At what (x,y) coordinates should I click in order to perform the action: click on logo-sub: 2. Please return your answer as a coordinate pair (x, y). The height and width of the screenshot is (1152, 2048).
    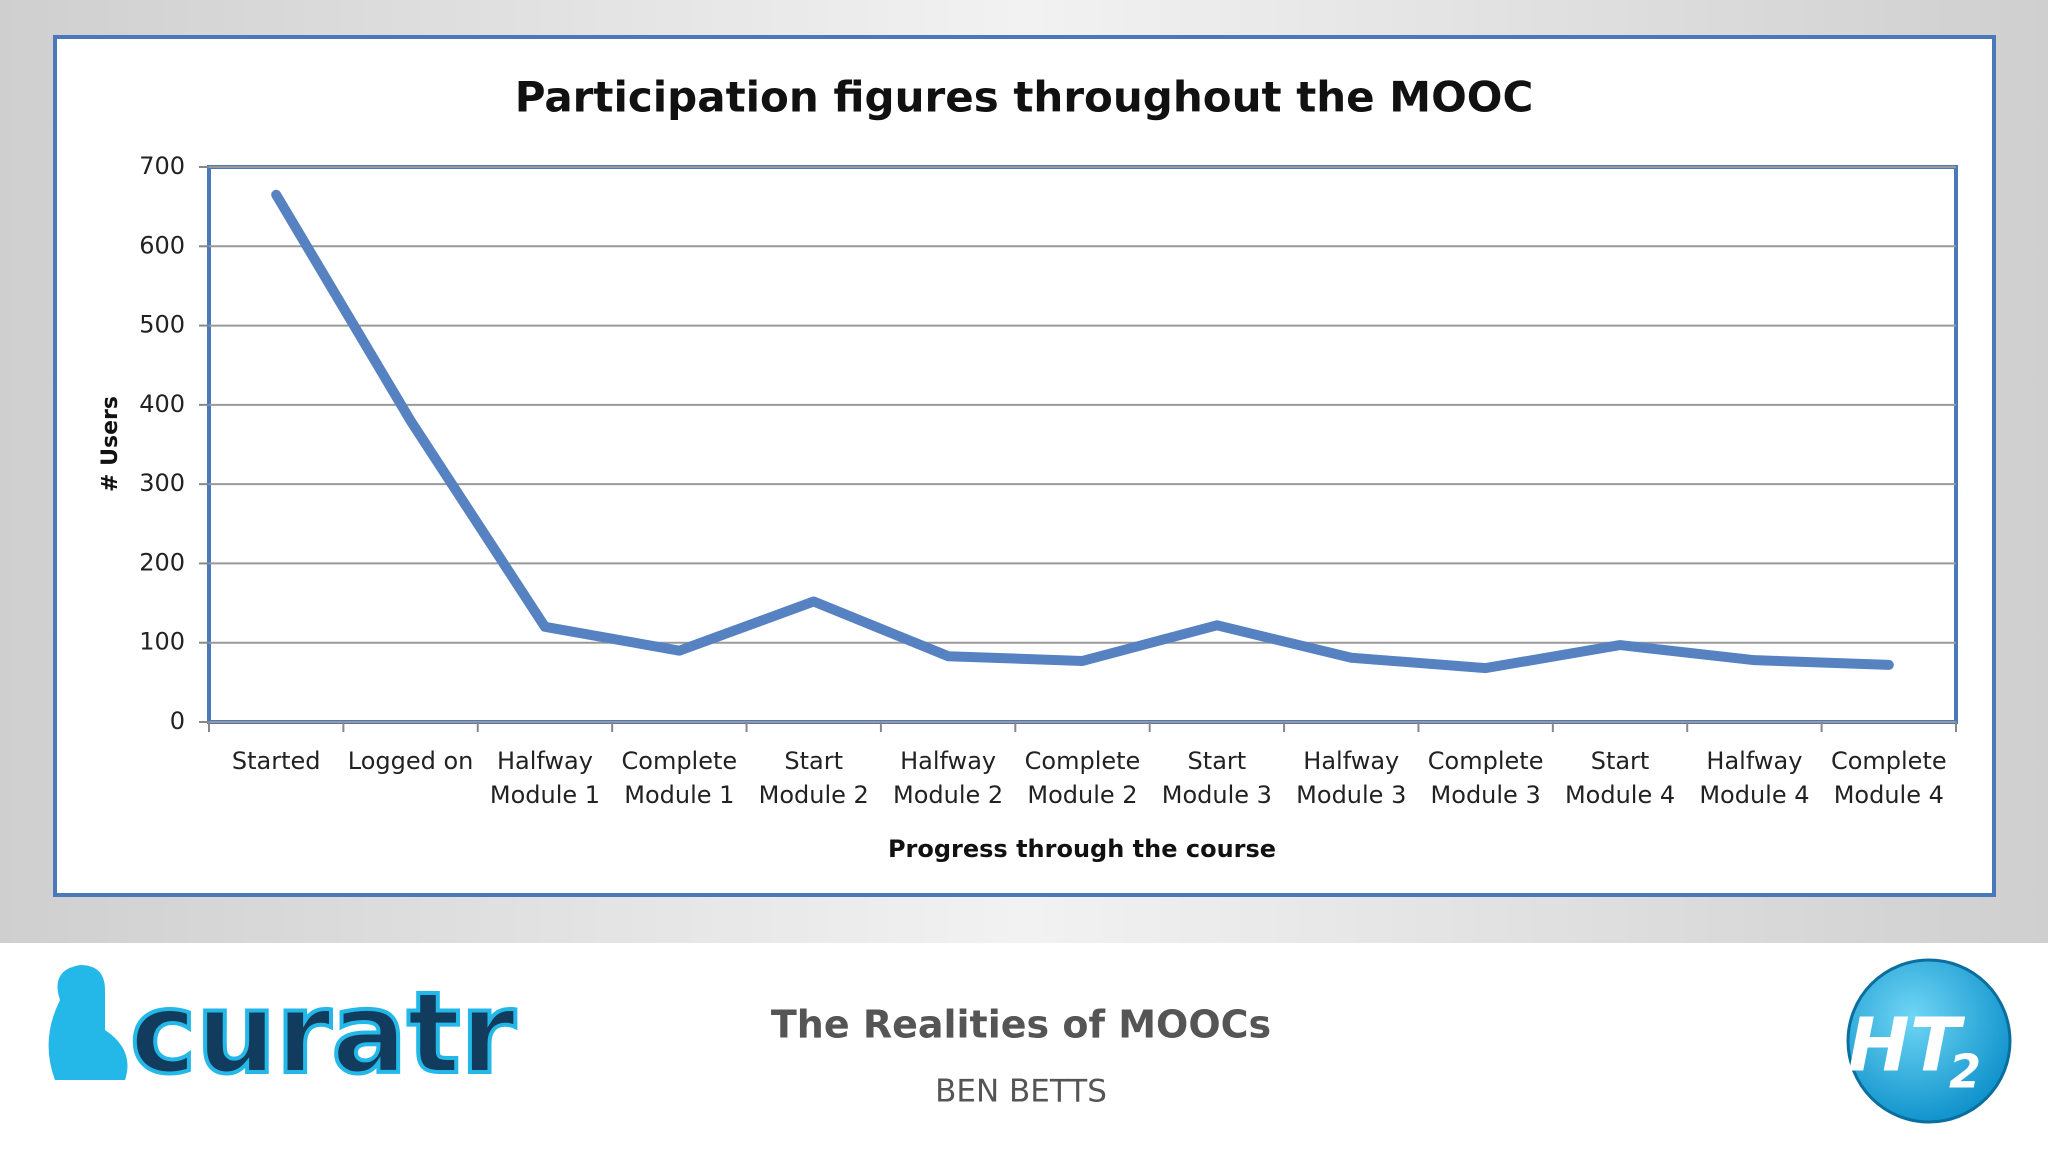
    Looking at the image, I should click on (1965, 1072).